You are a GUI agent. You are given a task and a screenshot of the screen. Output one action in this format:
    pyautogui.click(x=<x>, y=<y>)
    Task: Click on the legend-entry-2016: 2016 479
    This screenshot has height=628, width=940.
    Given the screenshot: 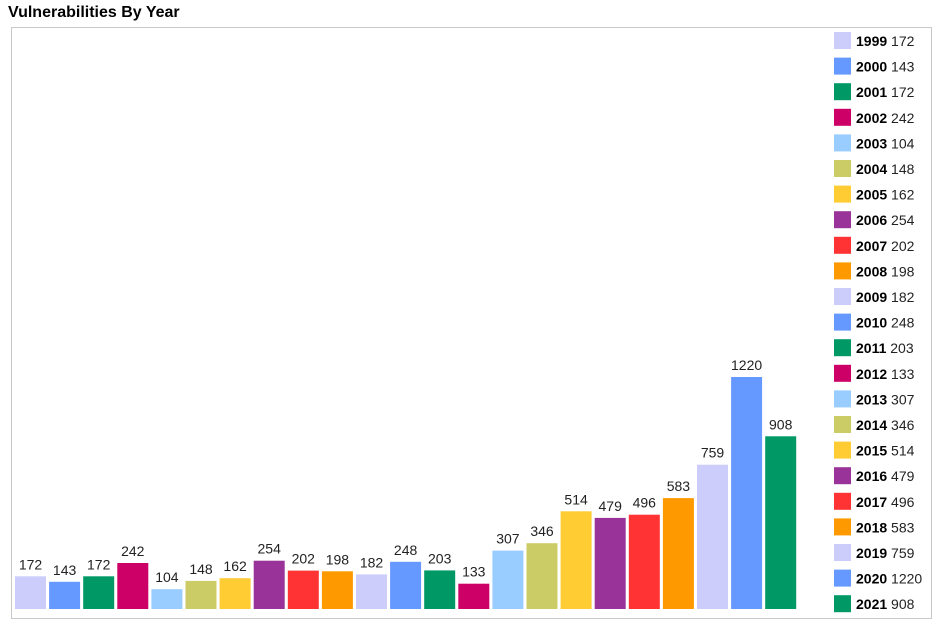 What is the action you would take?
    pyautogui.click(x=885, y=476)
    